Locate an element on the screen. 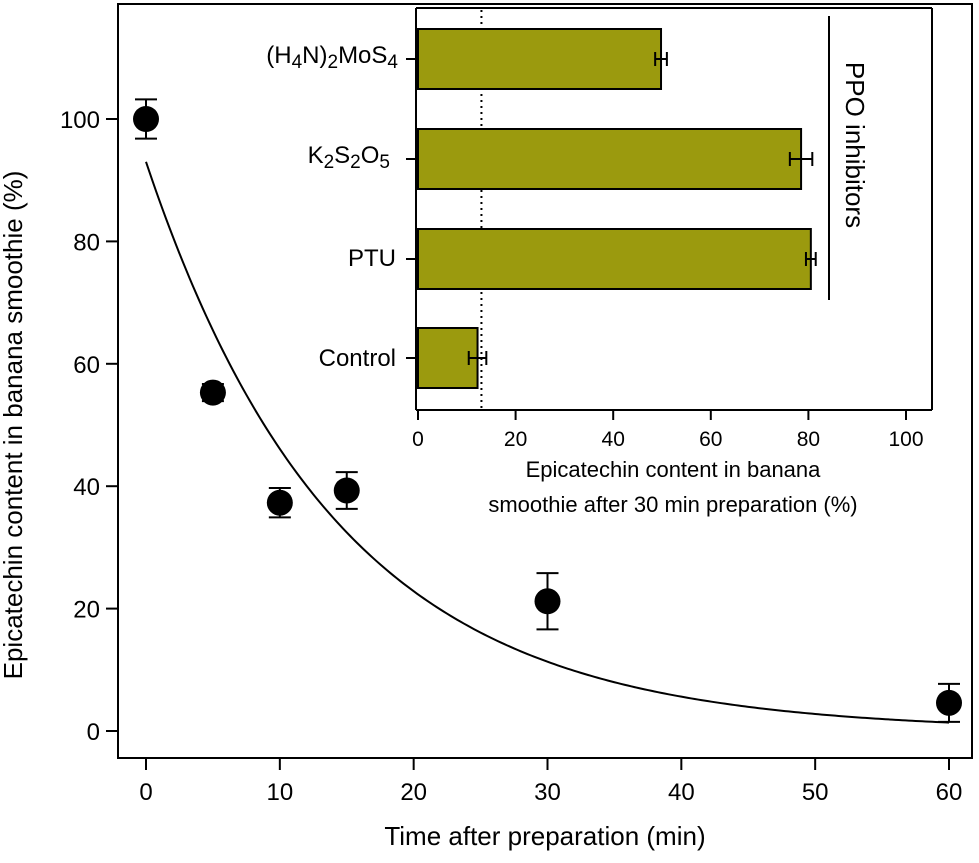 Image resolution: width=979 pixels, height=863 pixels. inset-x-tick-label: 80 is located at coordinates (808, 439).